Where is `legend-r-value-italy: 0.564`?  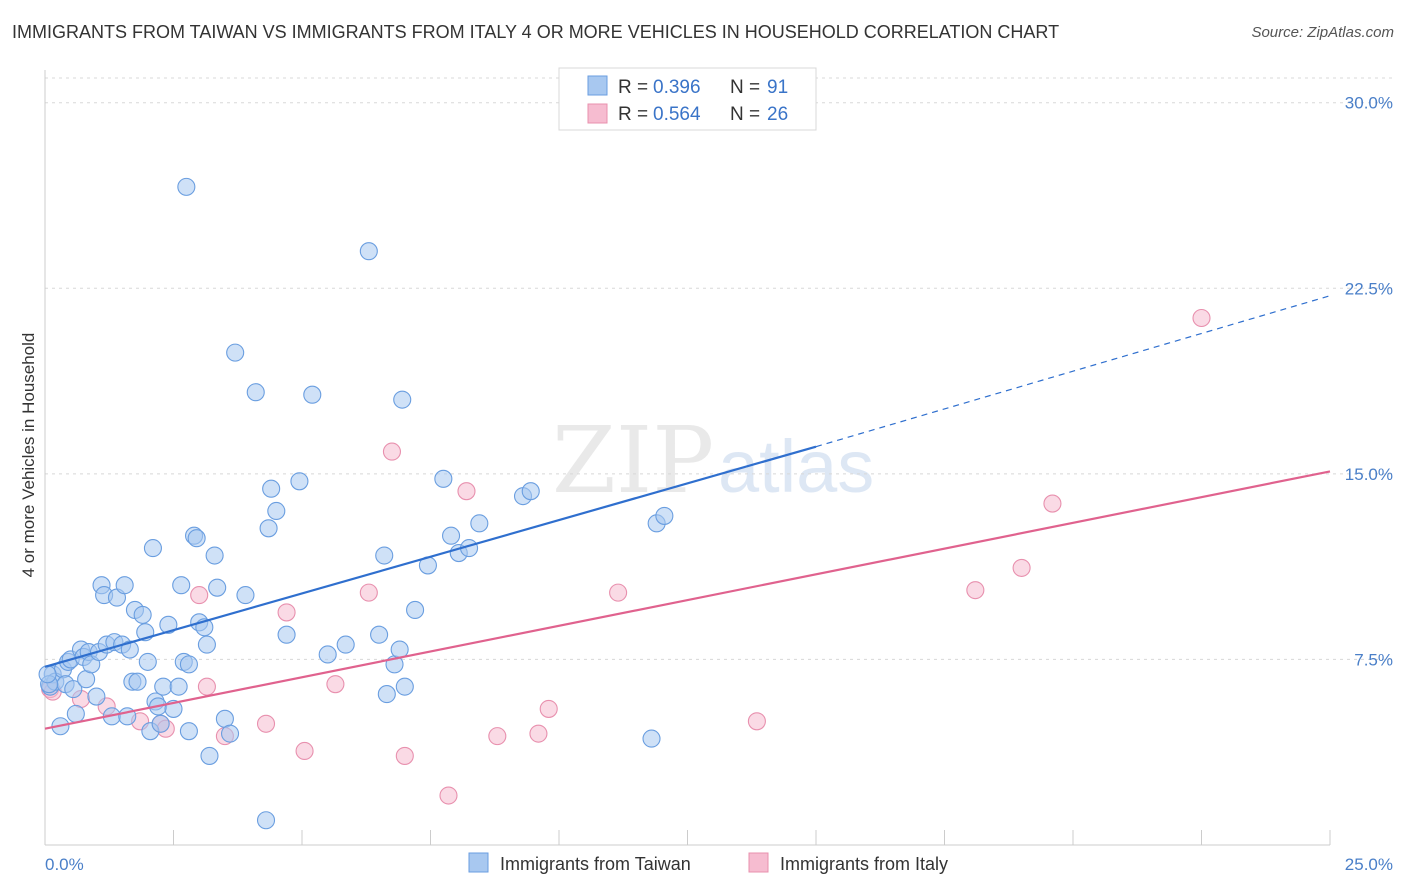 legend-r-value-italy: 0.564 is located at coordinates (677, 114).